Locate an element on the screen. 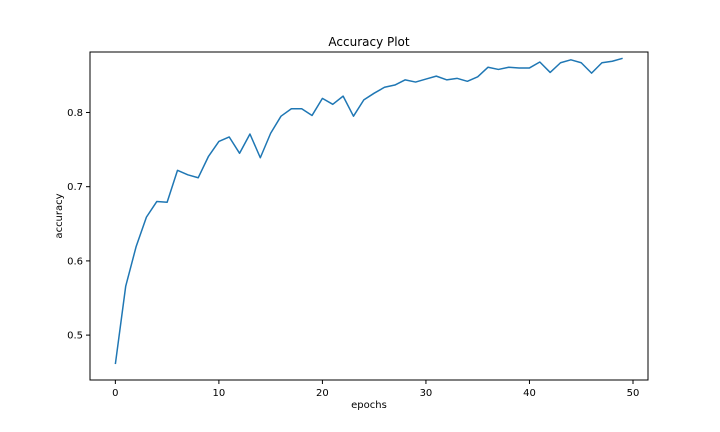 Image resolution: width=720 pixels, height=432 pixels. y-tick-label: 0.8 is located at coordinates (75, 113).